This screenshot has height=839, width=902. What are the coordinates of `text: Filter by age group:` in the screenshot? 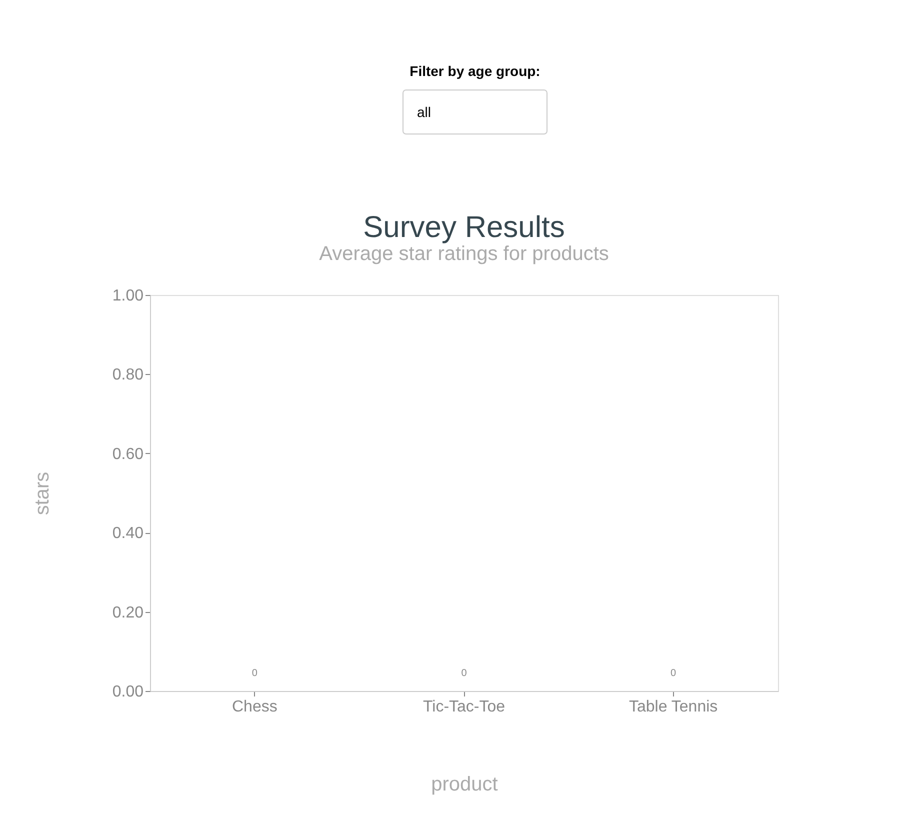 It's located at (475, 71).